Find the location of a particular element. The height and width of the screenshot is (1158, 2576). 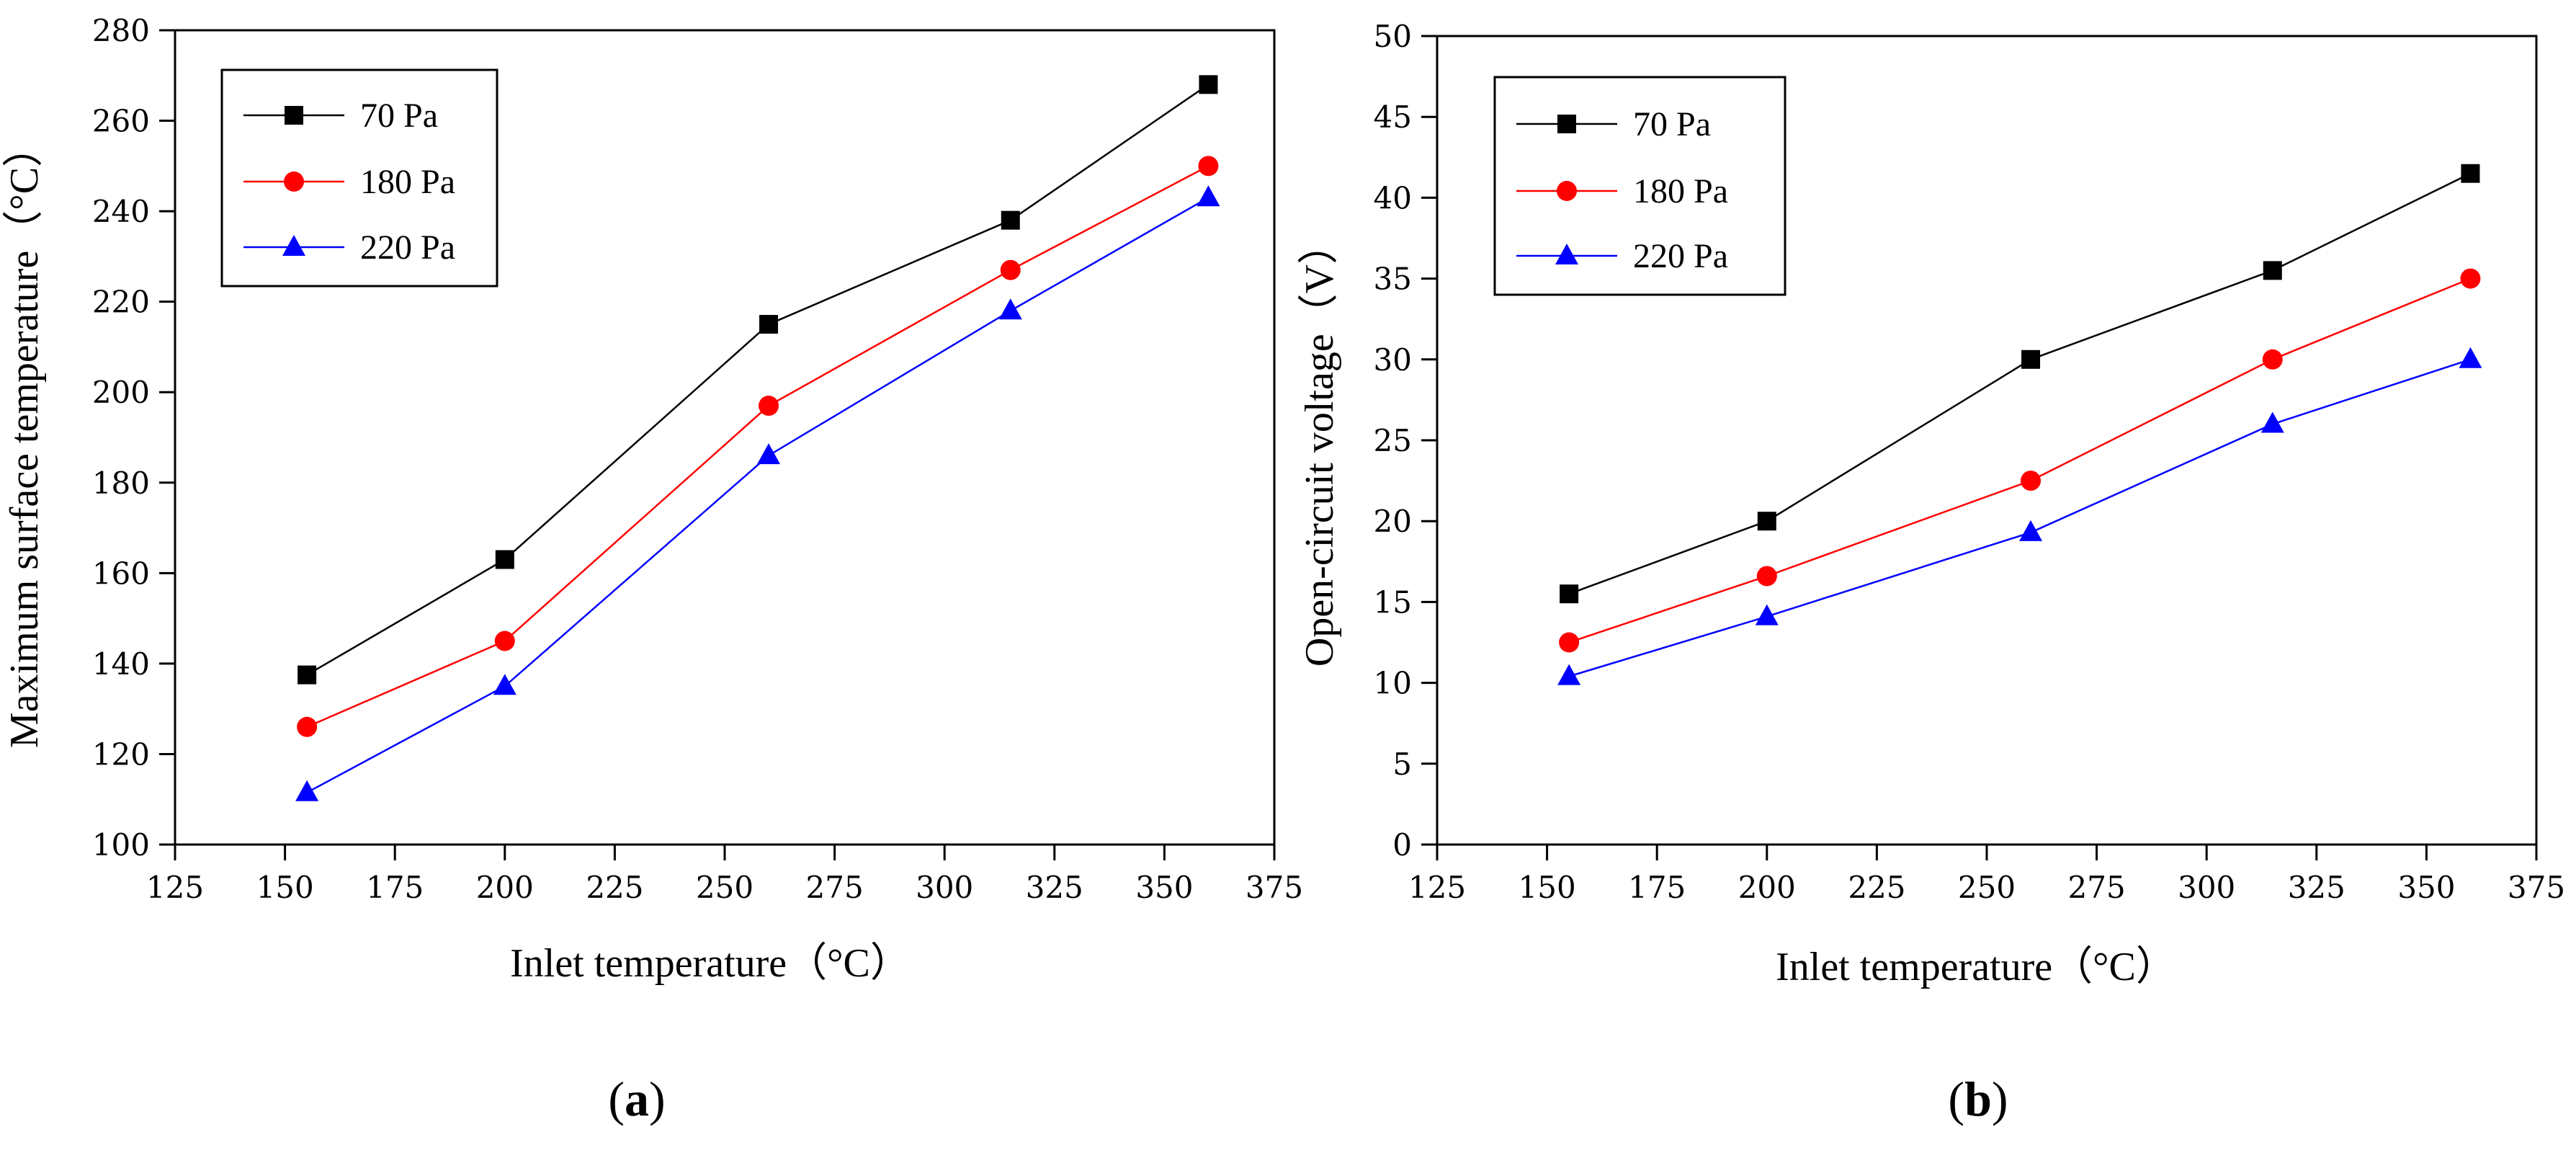

legend-box is located at coordinates (1639, 186).